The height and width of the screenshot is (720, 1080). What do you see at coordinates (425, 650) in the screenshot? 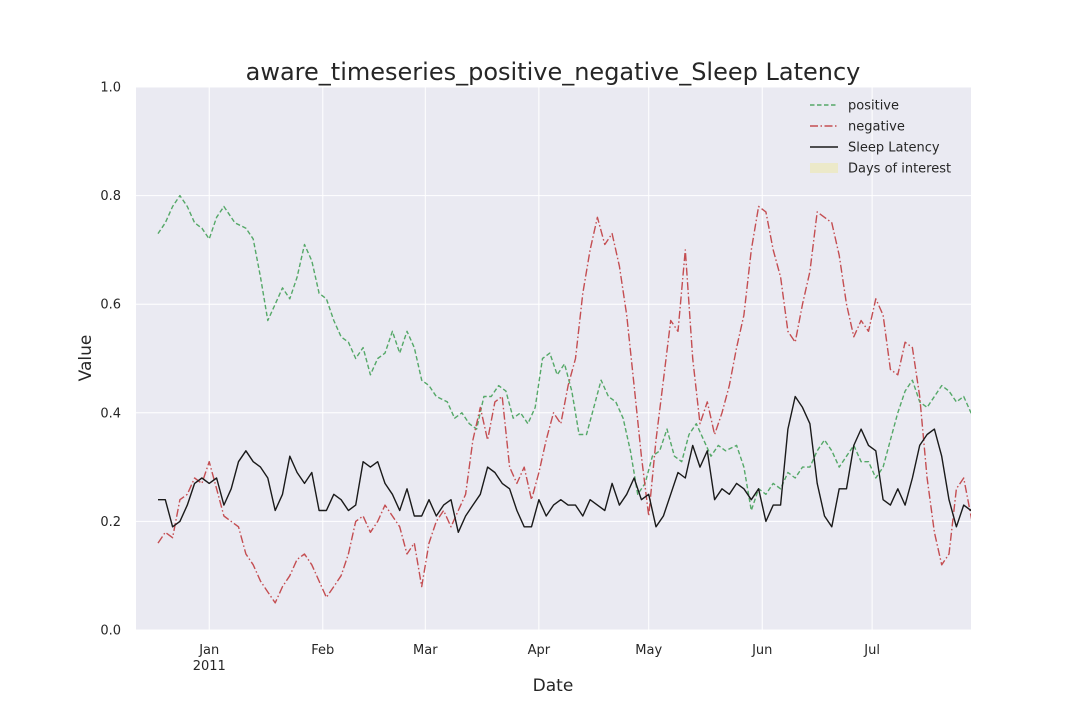
I see `x-tick-label: Mar` at bounding box center [425, 650].